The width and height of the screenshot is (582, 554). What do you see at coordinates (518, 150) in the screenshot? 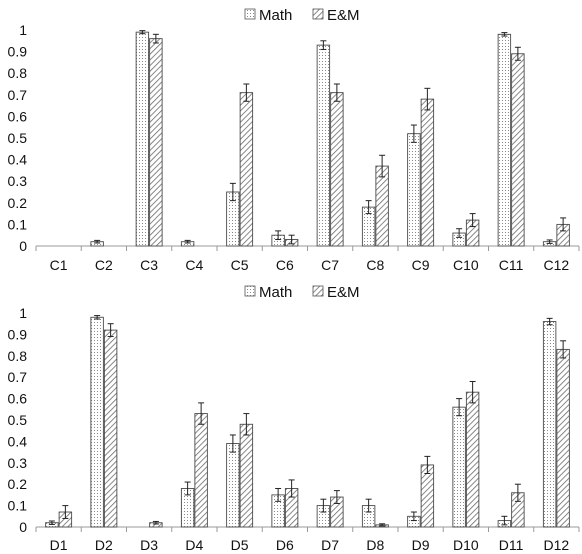
I see `bar-em-C11` at bounding box center [518, 150].